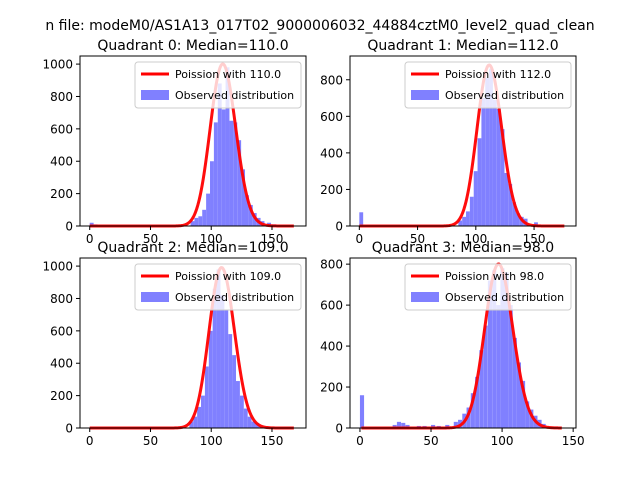  Describe the element at coordinates (462, 46) in the screenshot. I see `subplot-title: Quadrant 1: Median=112.0` at that location.